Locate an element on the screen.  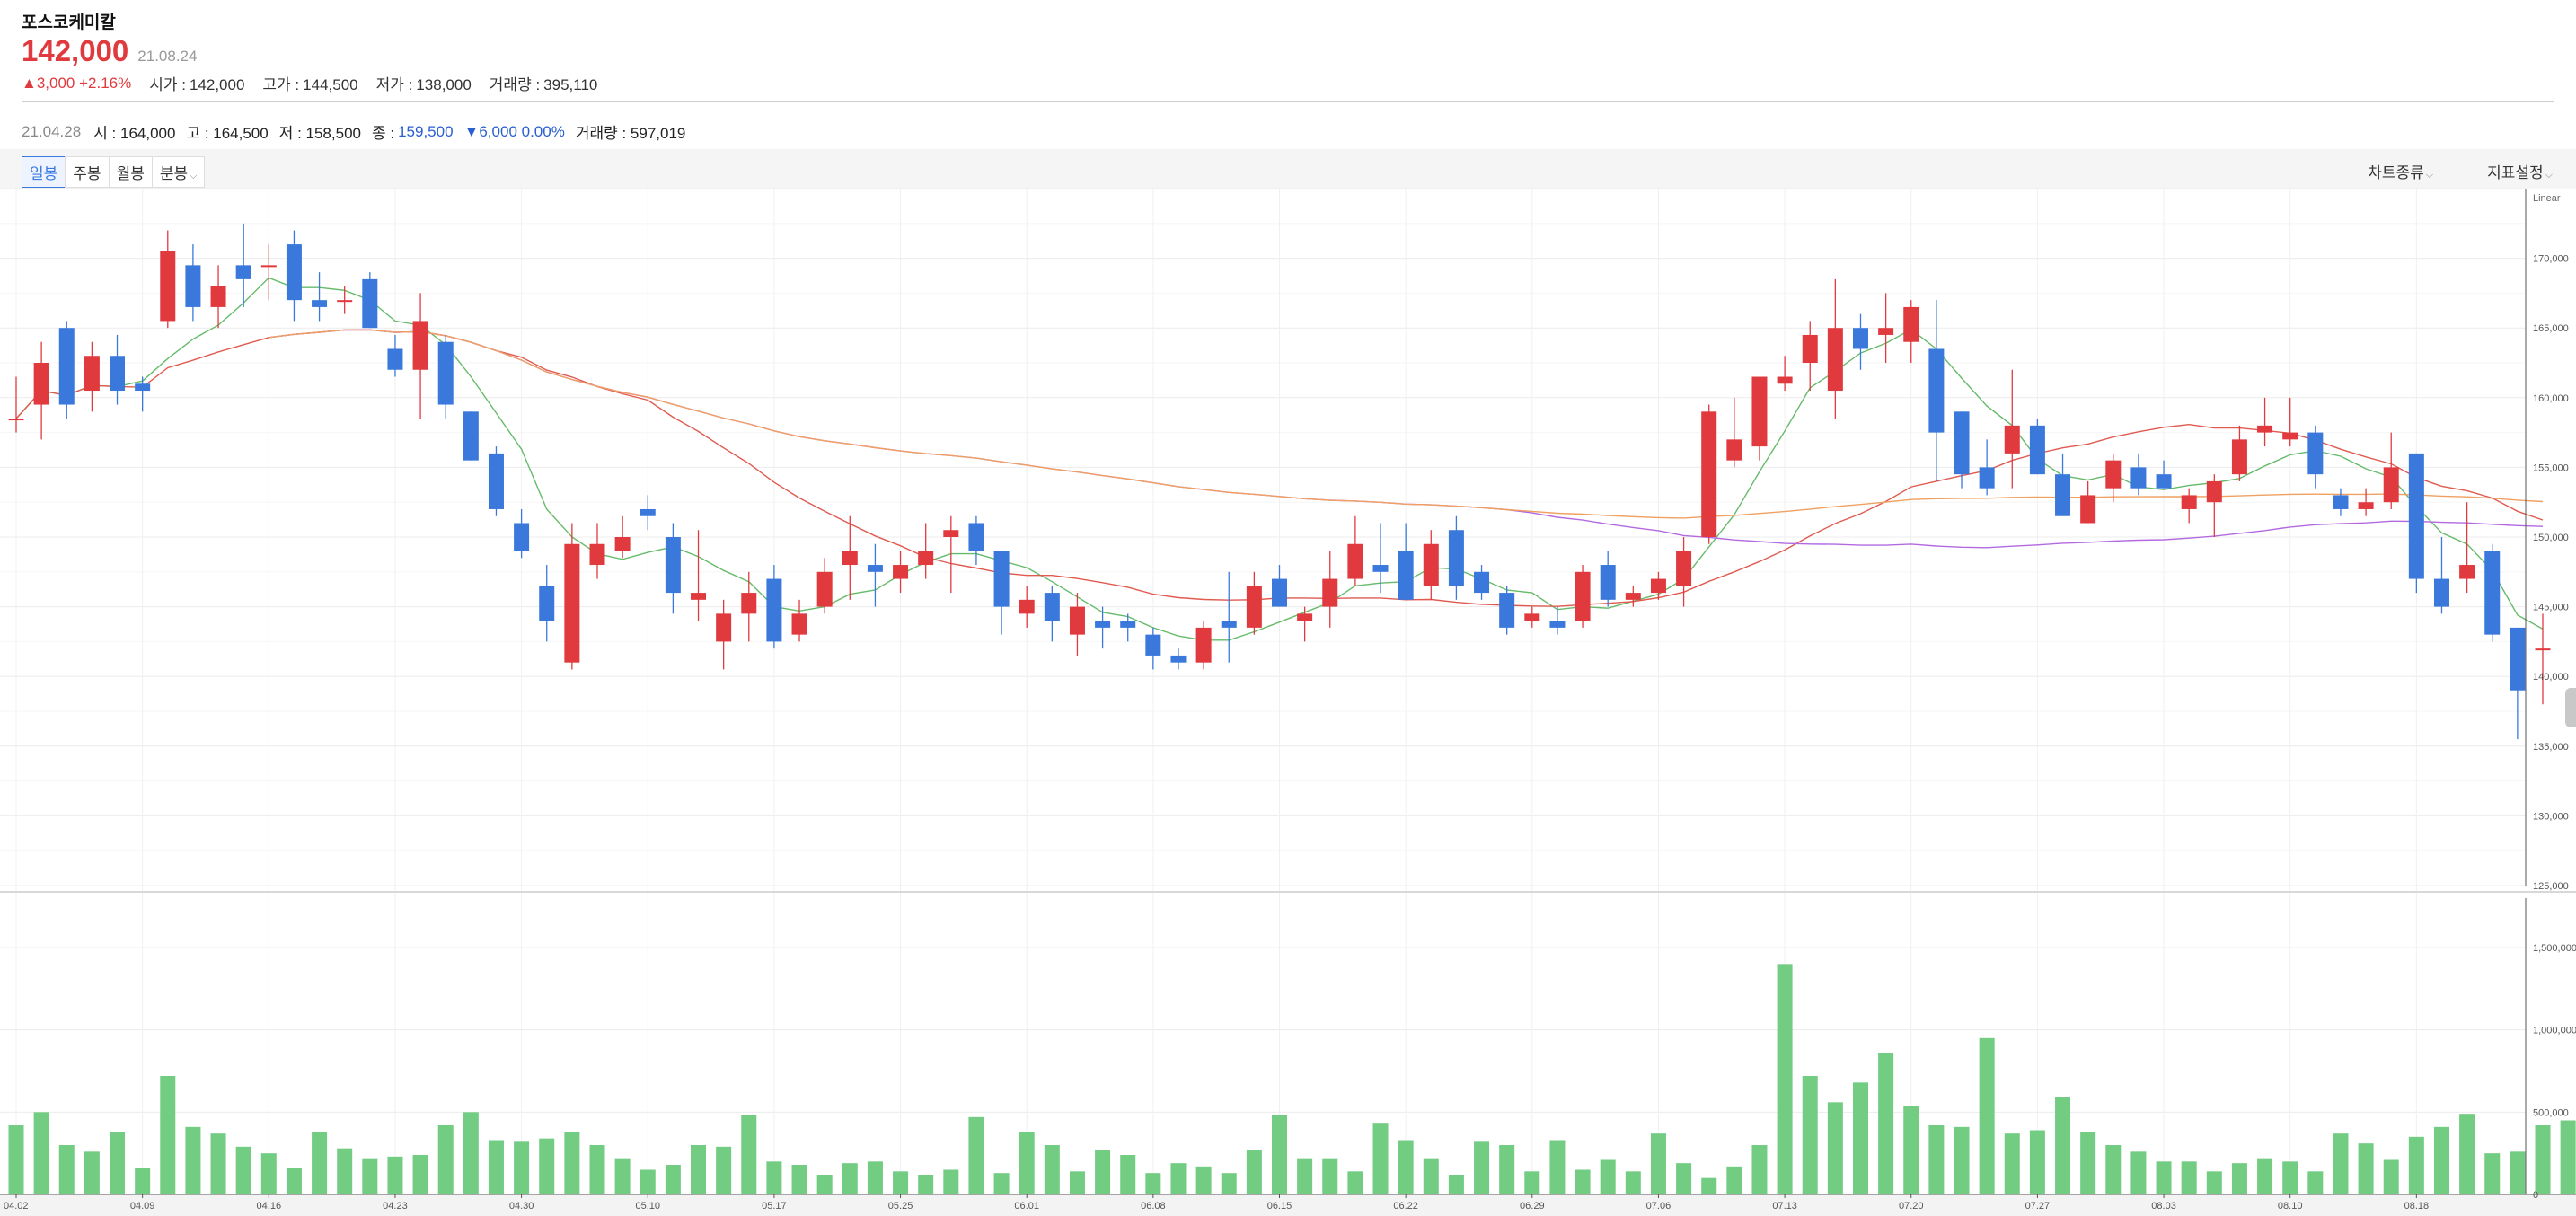
price-tick-label: 135,000 is located at coordinates (2551, 747).